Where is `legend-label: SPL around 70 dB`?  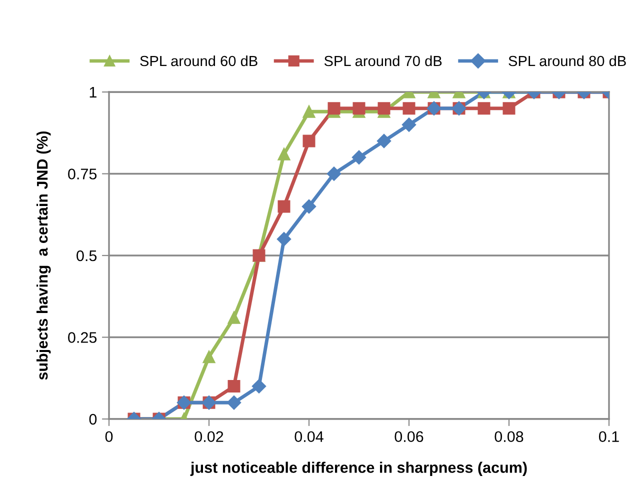
legend-label: SPL around 70 dB is located at coordinates (383, 60).